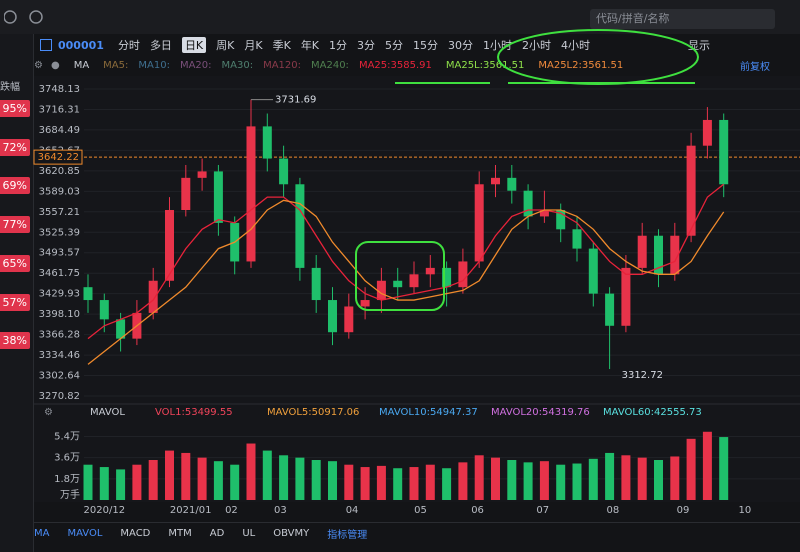 Image resolution: width=800 pixels, height=552 pixels. What do you see at coordinates (745, 510) in the screenshot?
I see `x-tick-label: 10` at bounding box center [745, 510].